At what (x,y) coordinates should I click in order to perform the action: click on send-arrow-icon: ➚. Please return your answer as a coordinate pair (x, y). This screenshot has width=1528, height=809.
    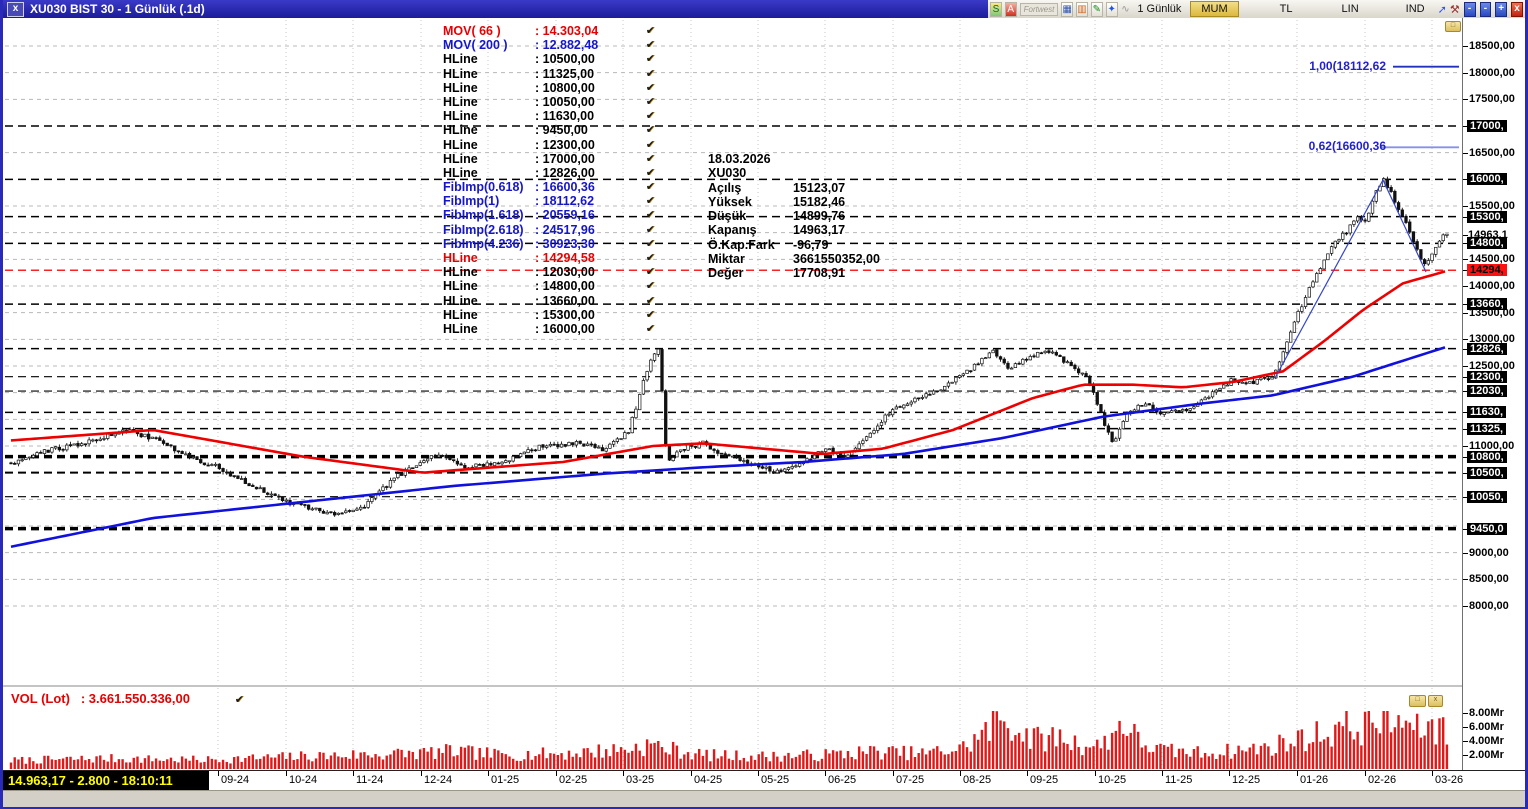
    Looking at the image, I should click on (1442, 9).